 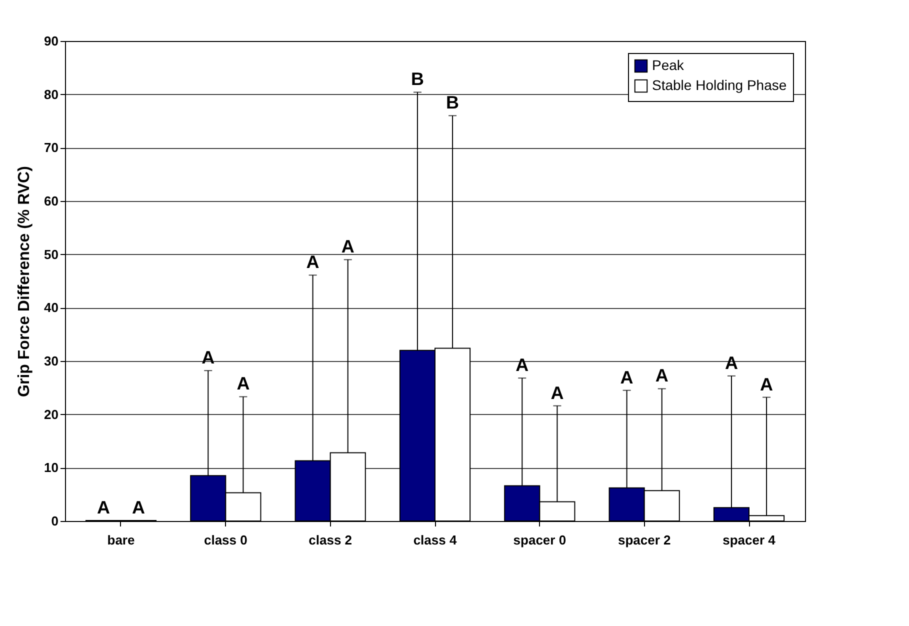 What do you see at coordinates (51, 308) in the screenshot?
I see `y-tick-label: 40` at bounding box center [51, 308].